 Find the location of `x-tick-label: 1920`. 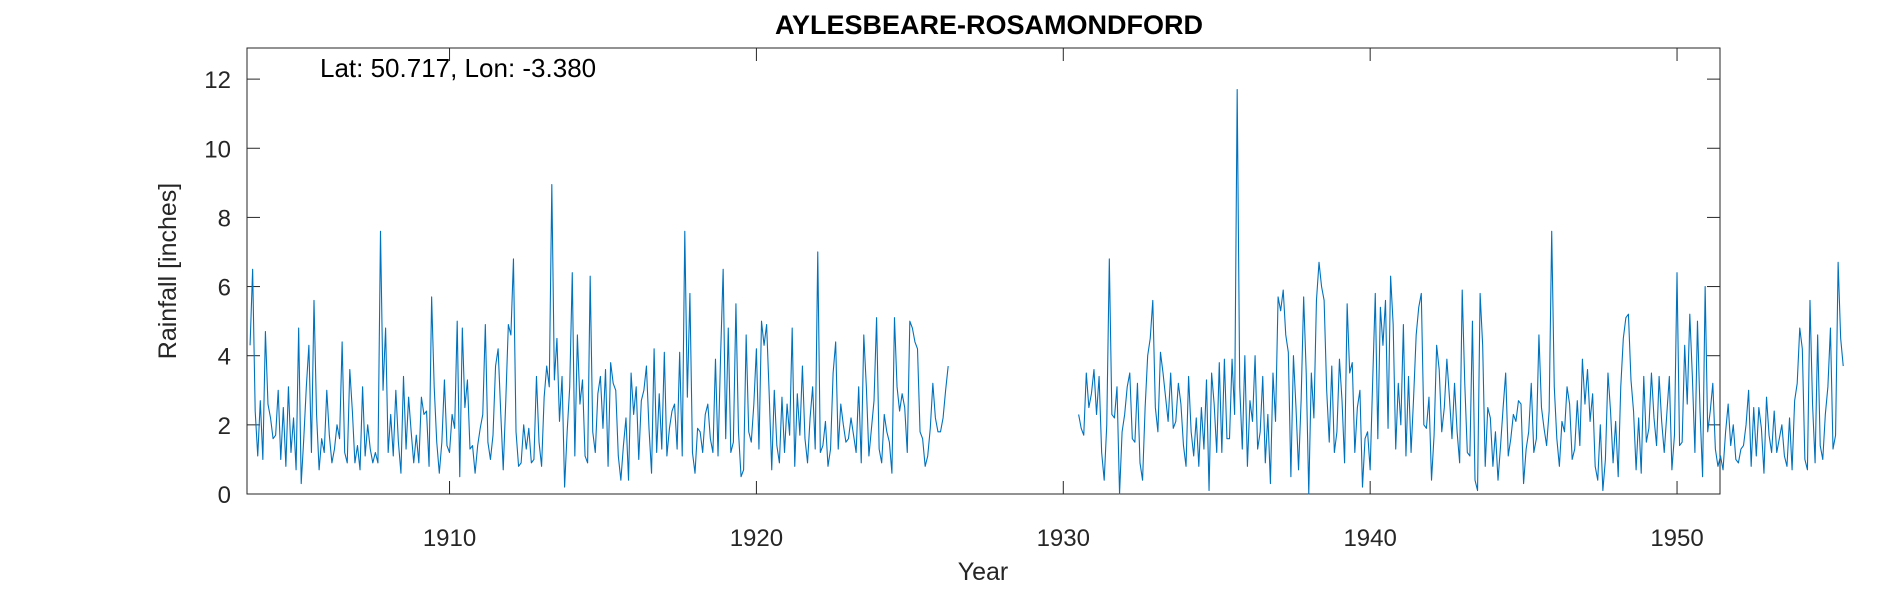

x-tick-label: 1920 is located at coordinates (756, 538).